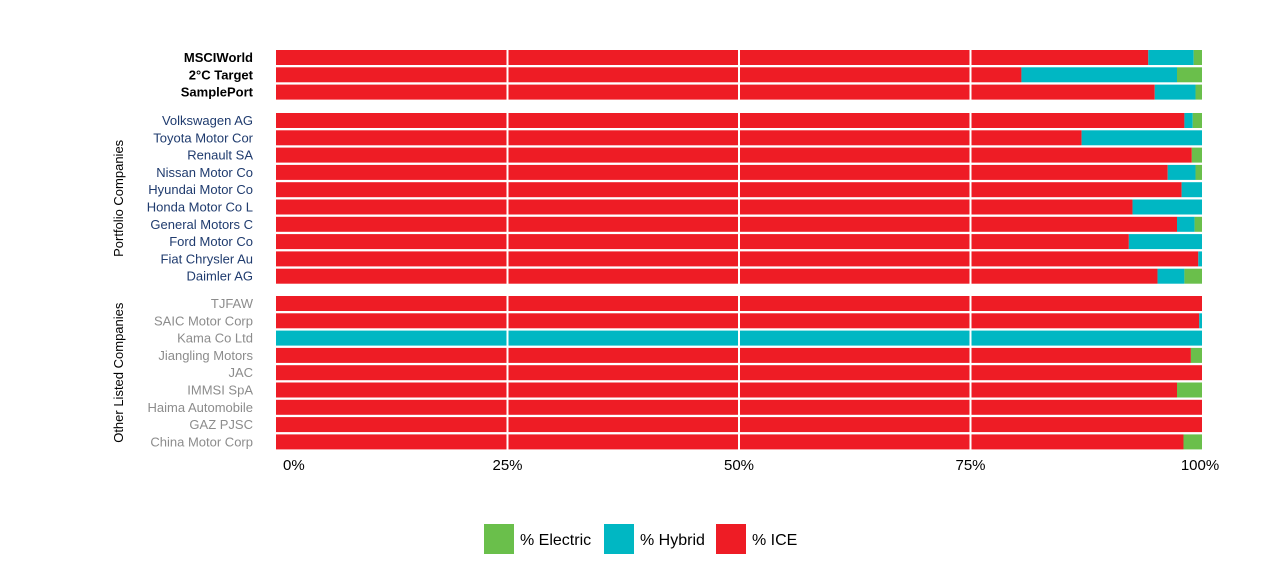 Image resolution: width=1270 pixels, height=577 pixels. What do you see at coordinates (200, 207) in the screenshot?
I see `category-label: Honda Motor Co L` at bounding box center [200, 207].